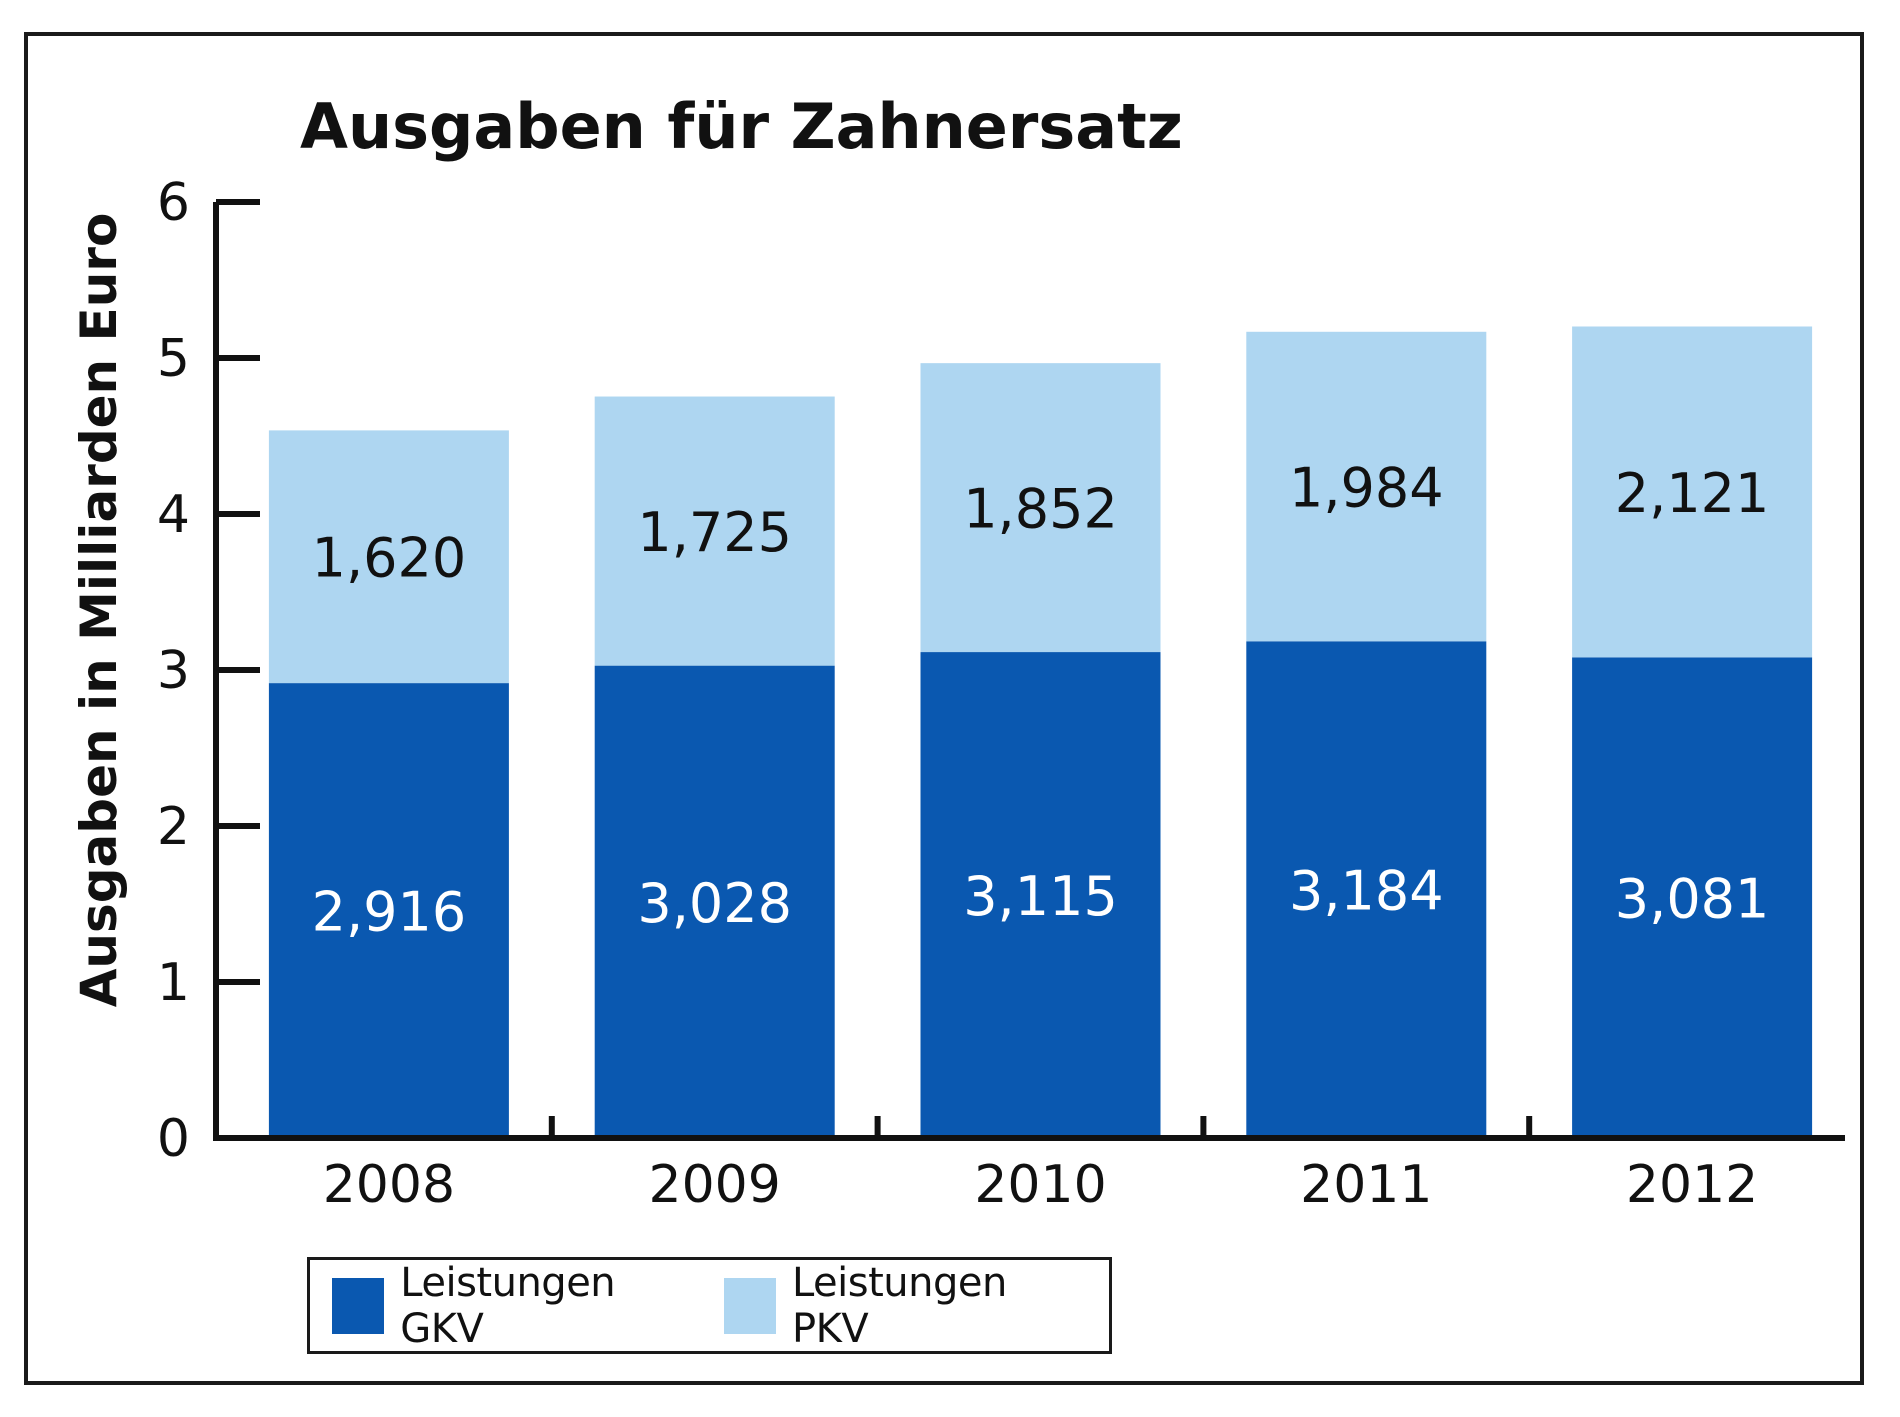 This screenshot has width=1900, height=1417. I want to click on legend-item-gkv: Leistungen GKV, so click(511, 1306).